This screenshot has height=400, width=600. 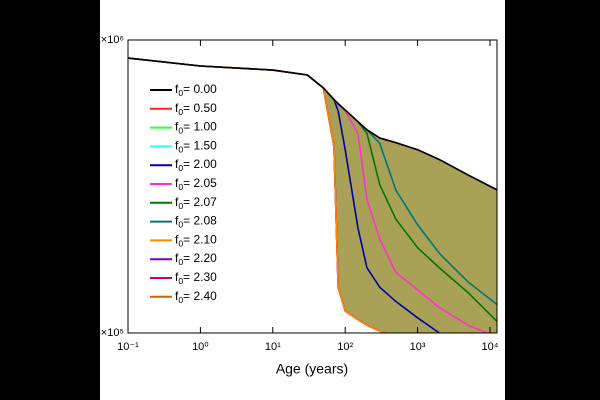 I want to click on x-tick-label: 10², so click(x=345, y=347).